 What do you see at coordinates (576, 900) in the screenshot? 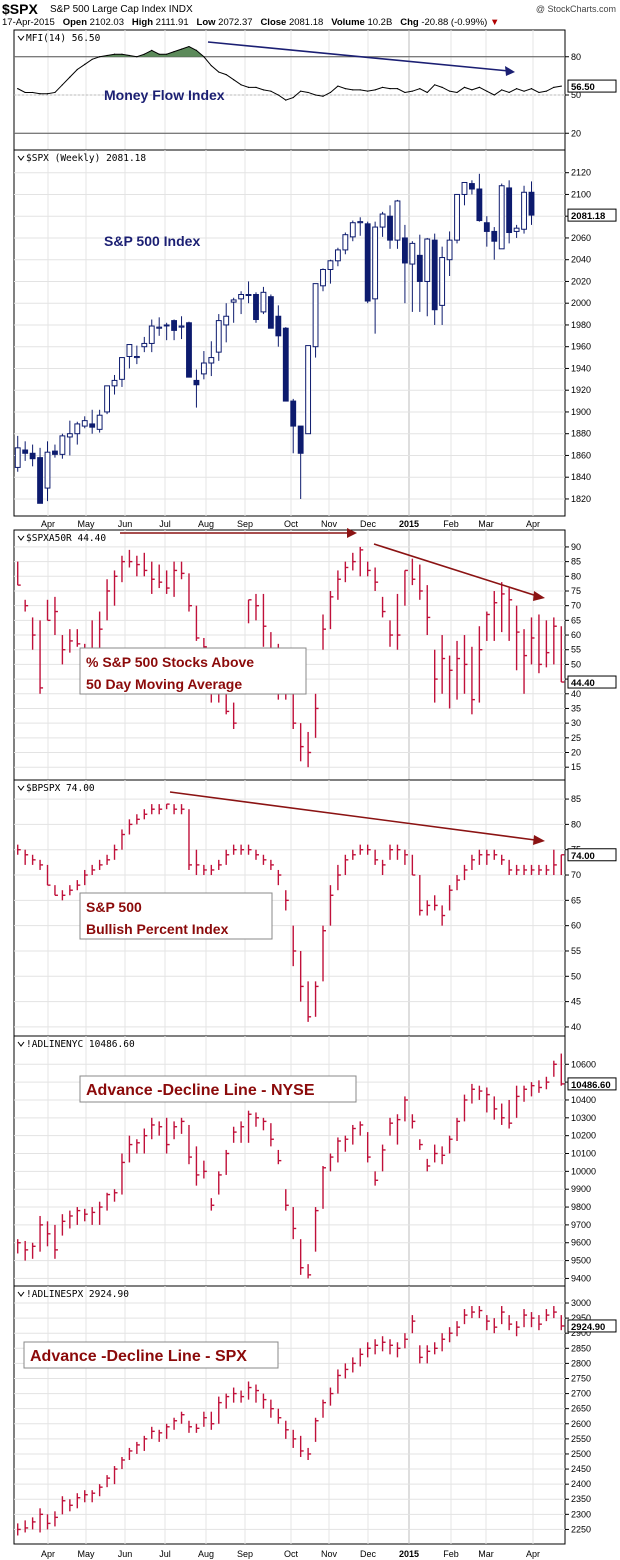
I see `y-tick-label: 65` at bounding box center [576, 900].